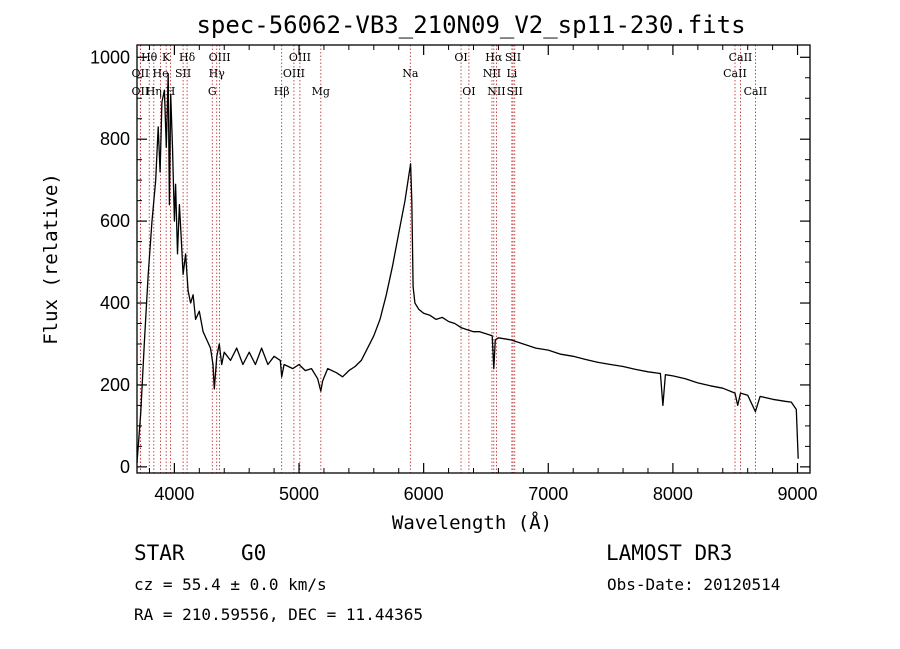 This screenshot has width=900, height=649. I want to click on line-label-25: CaII, so click(741, 57).